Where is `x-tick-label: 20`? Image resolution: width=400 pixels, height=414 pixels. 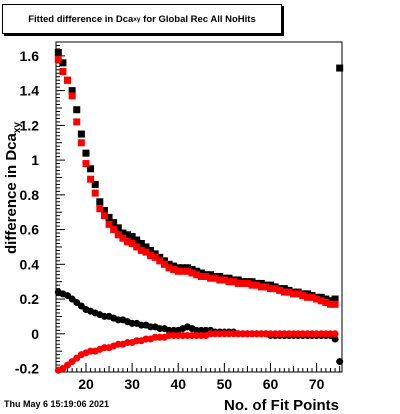 x-tick-label: 20 is located at coordinates (86, 384).